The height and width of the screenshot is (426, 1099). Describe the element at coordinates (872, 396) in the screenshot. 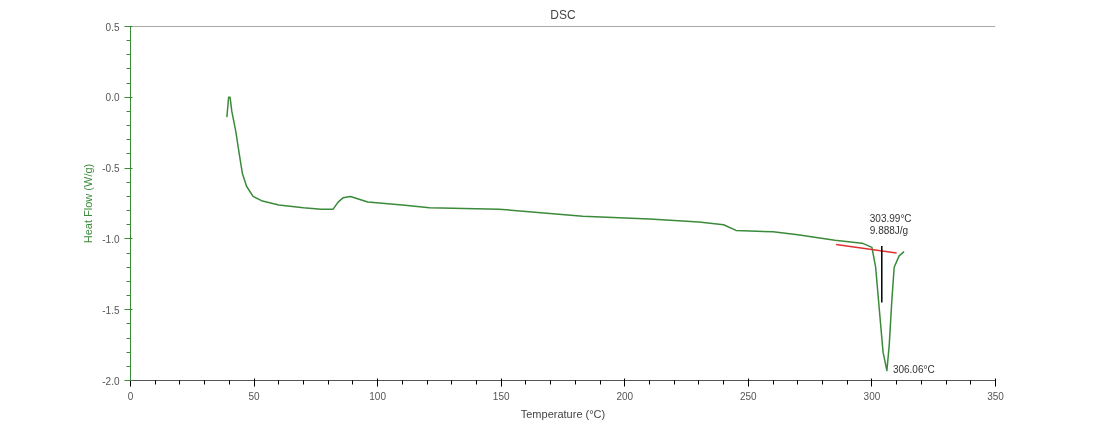

I see `x-tick-label: 300` at that location.